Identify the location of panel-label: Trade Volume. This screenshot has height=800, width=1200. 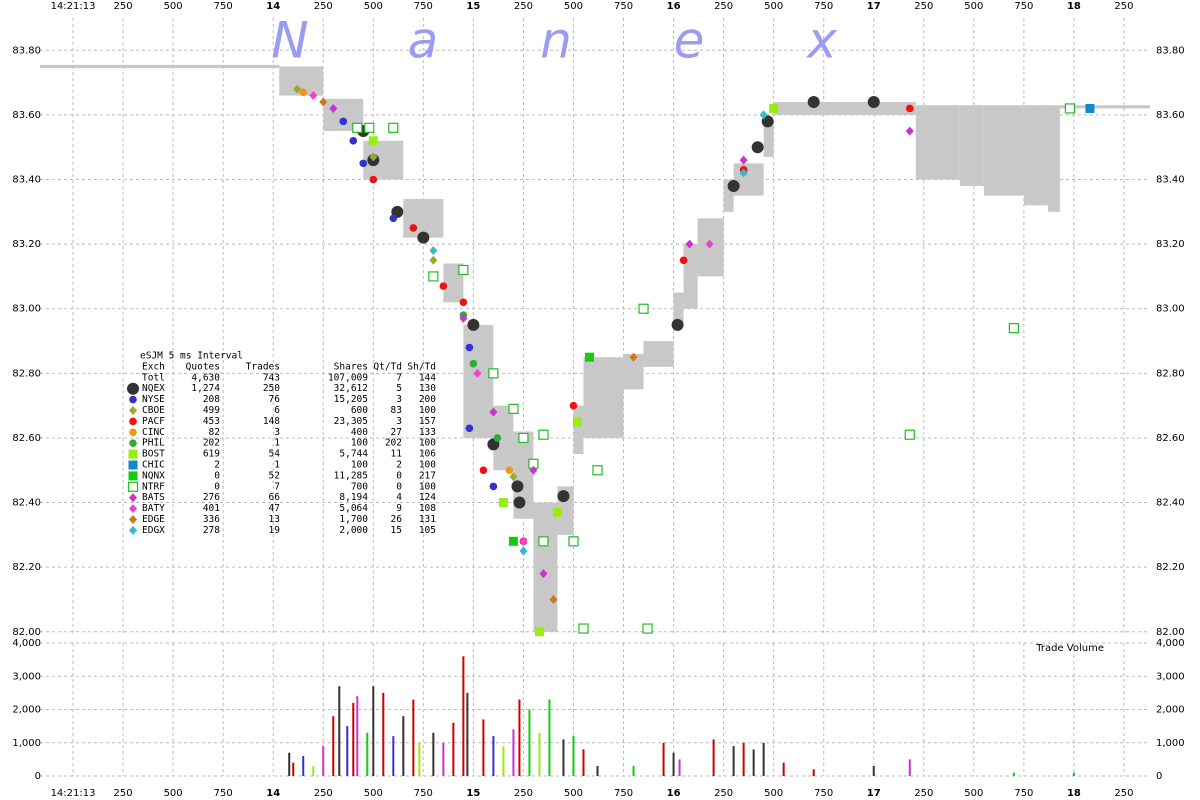
(1069, 648).